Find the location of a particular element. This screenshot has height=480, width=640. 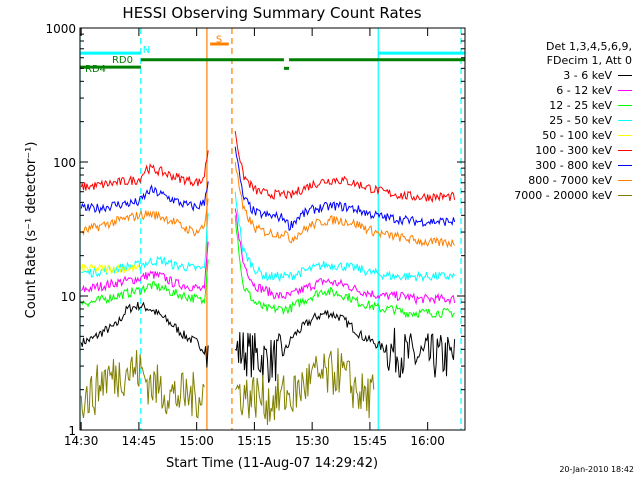

legend-entry: 25 - 50 keV is located at coordinates (566, 120).